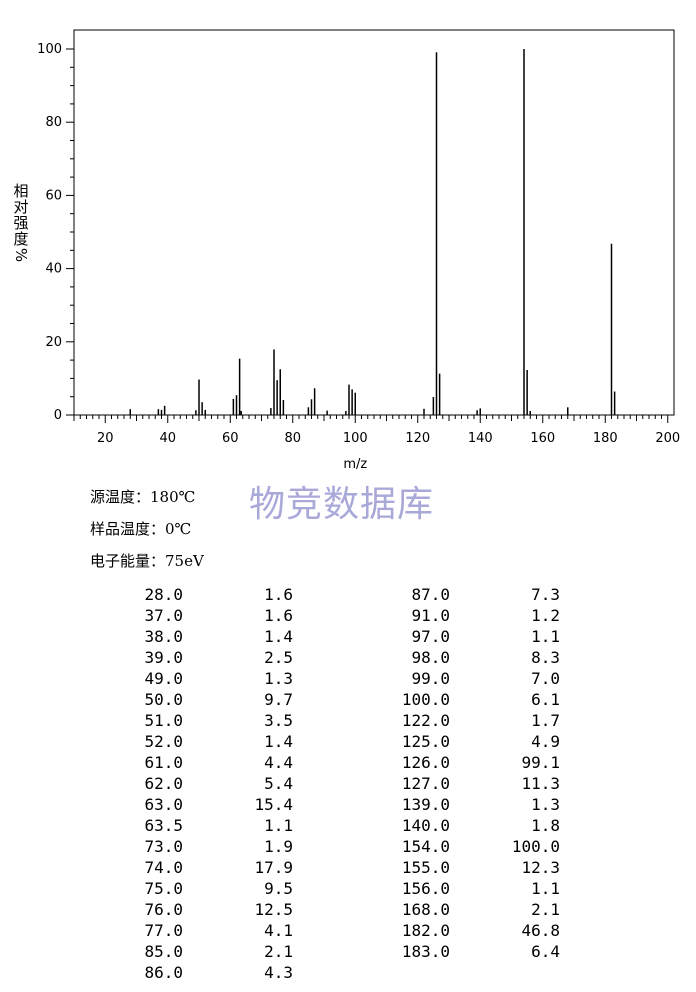 This screenshot has height=992, width=696. What do you see at coordinates (292, 438) in the screenshot?
I see `x-tick-label: 80` at bounding box center [292, 438].